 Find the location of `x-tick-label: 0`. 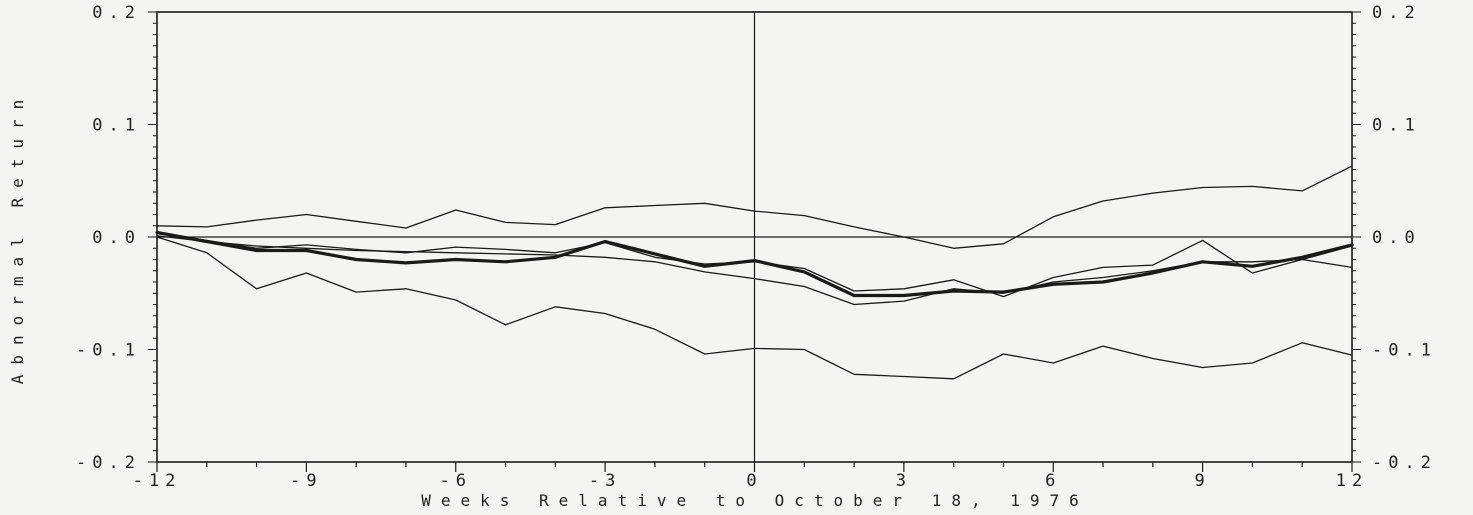

x-tick-label: 0 is located at coordinates (754, 481).